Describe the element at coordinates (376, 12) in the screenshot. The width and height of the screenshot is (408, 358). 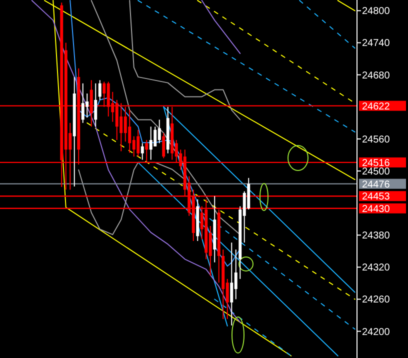
I see `y-tick-label: 24800` at that location.